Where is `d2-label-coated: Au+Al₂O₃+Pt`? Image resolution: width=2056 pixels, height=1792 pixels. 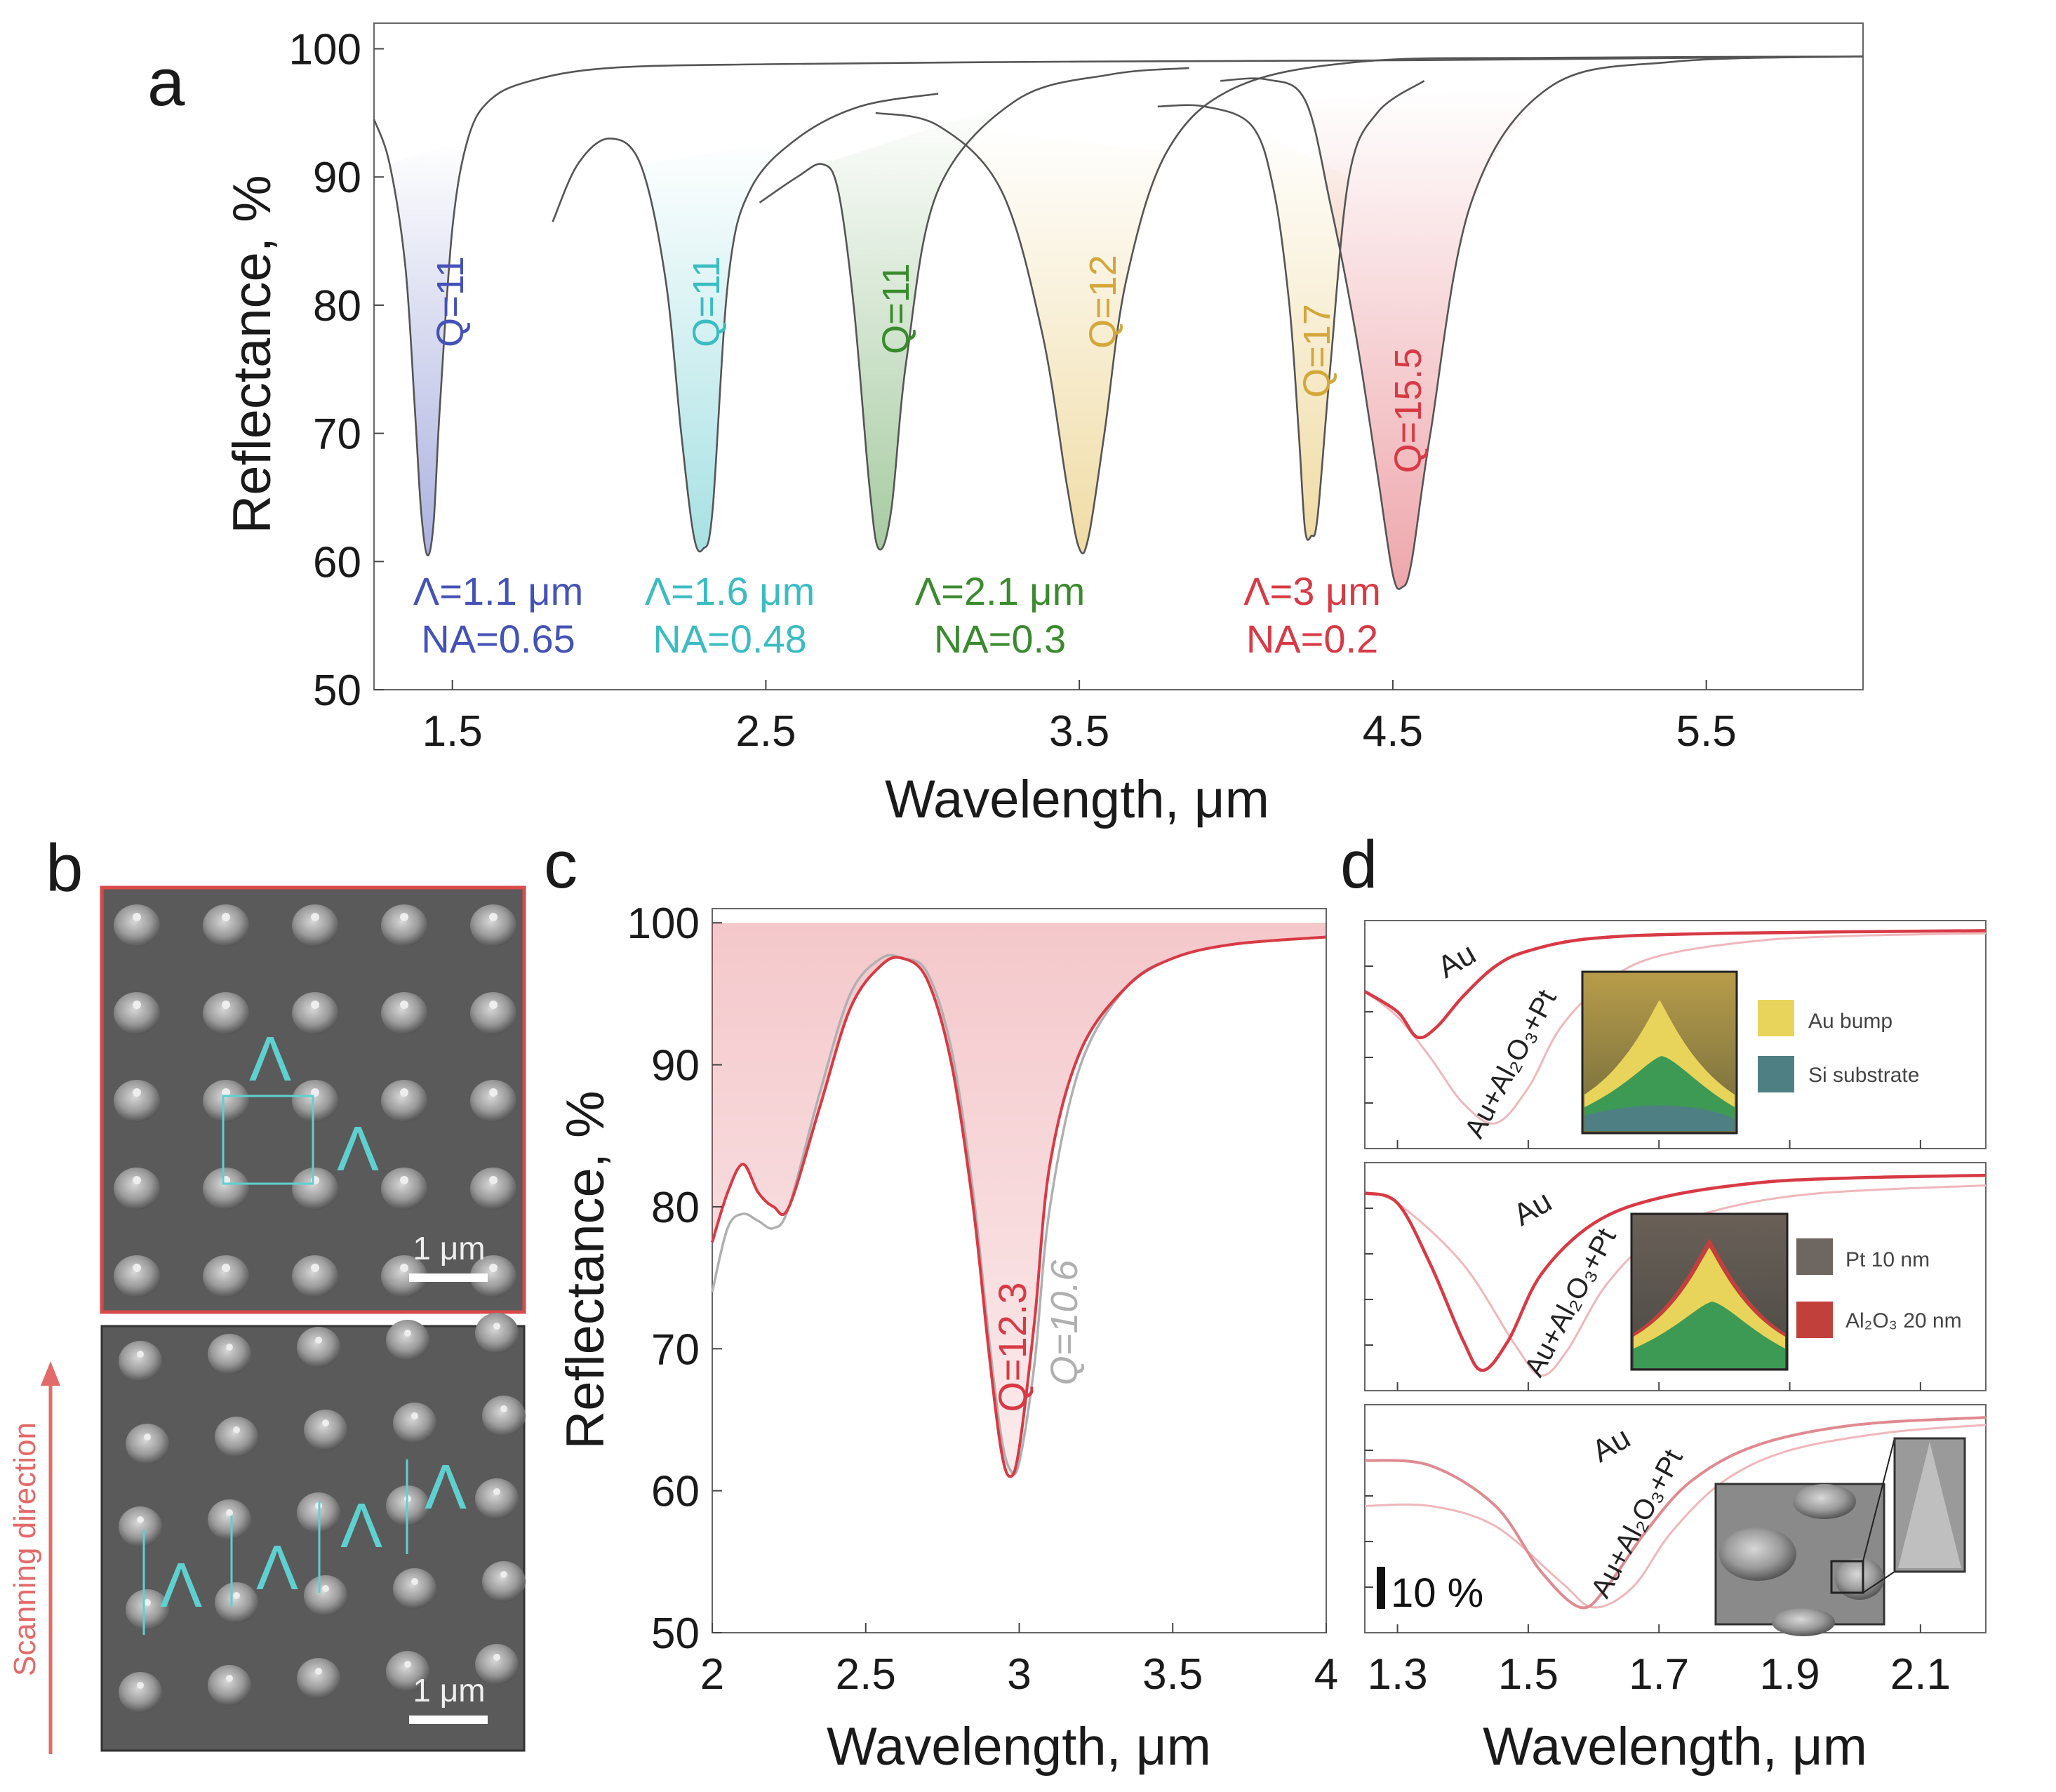 d2-label-coated: Au+Al₂O₃+Pt is located at coordinates (1570, 1303).